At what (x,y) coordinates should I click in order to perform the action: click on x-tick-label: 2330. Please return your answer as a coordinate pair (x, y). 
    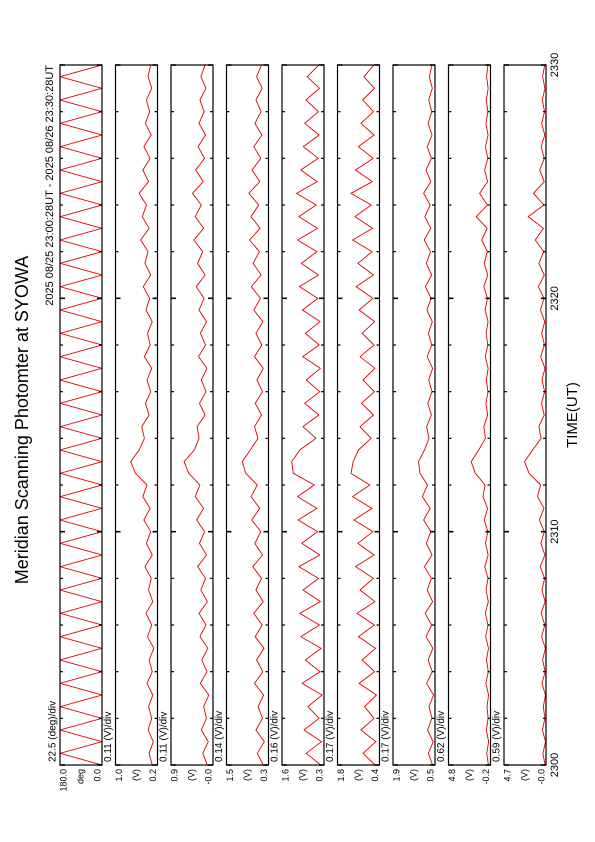
    Looking at the image, I should click on (555, 65).